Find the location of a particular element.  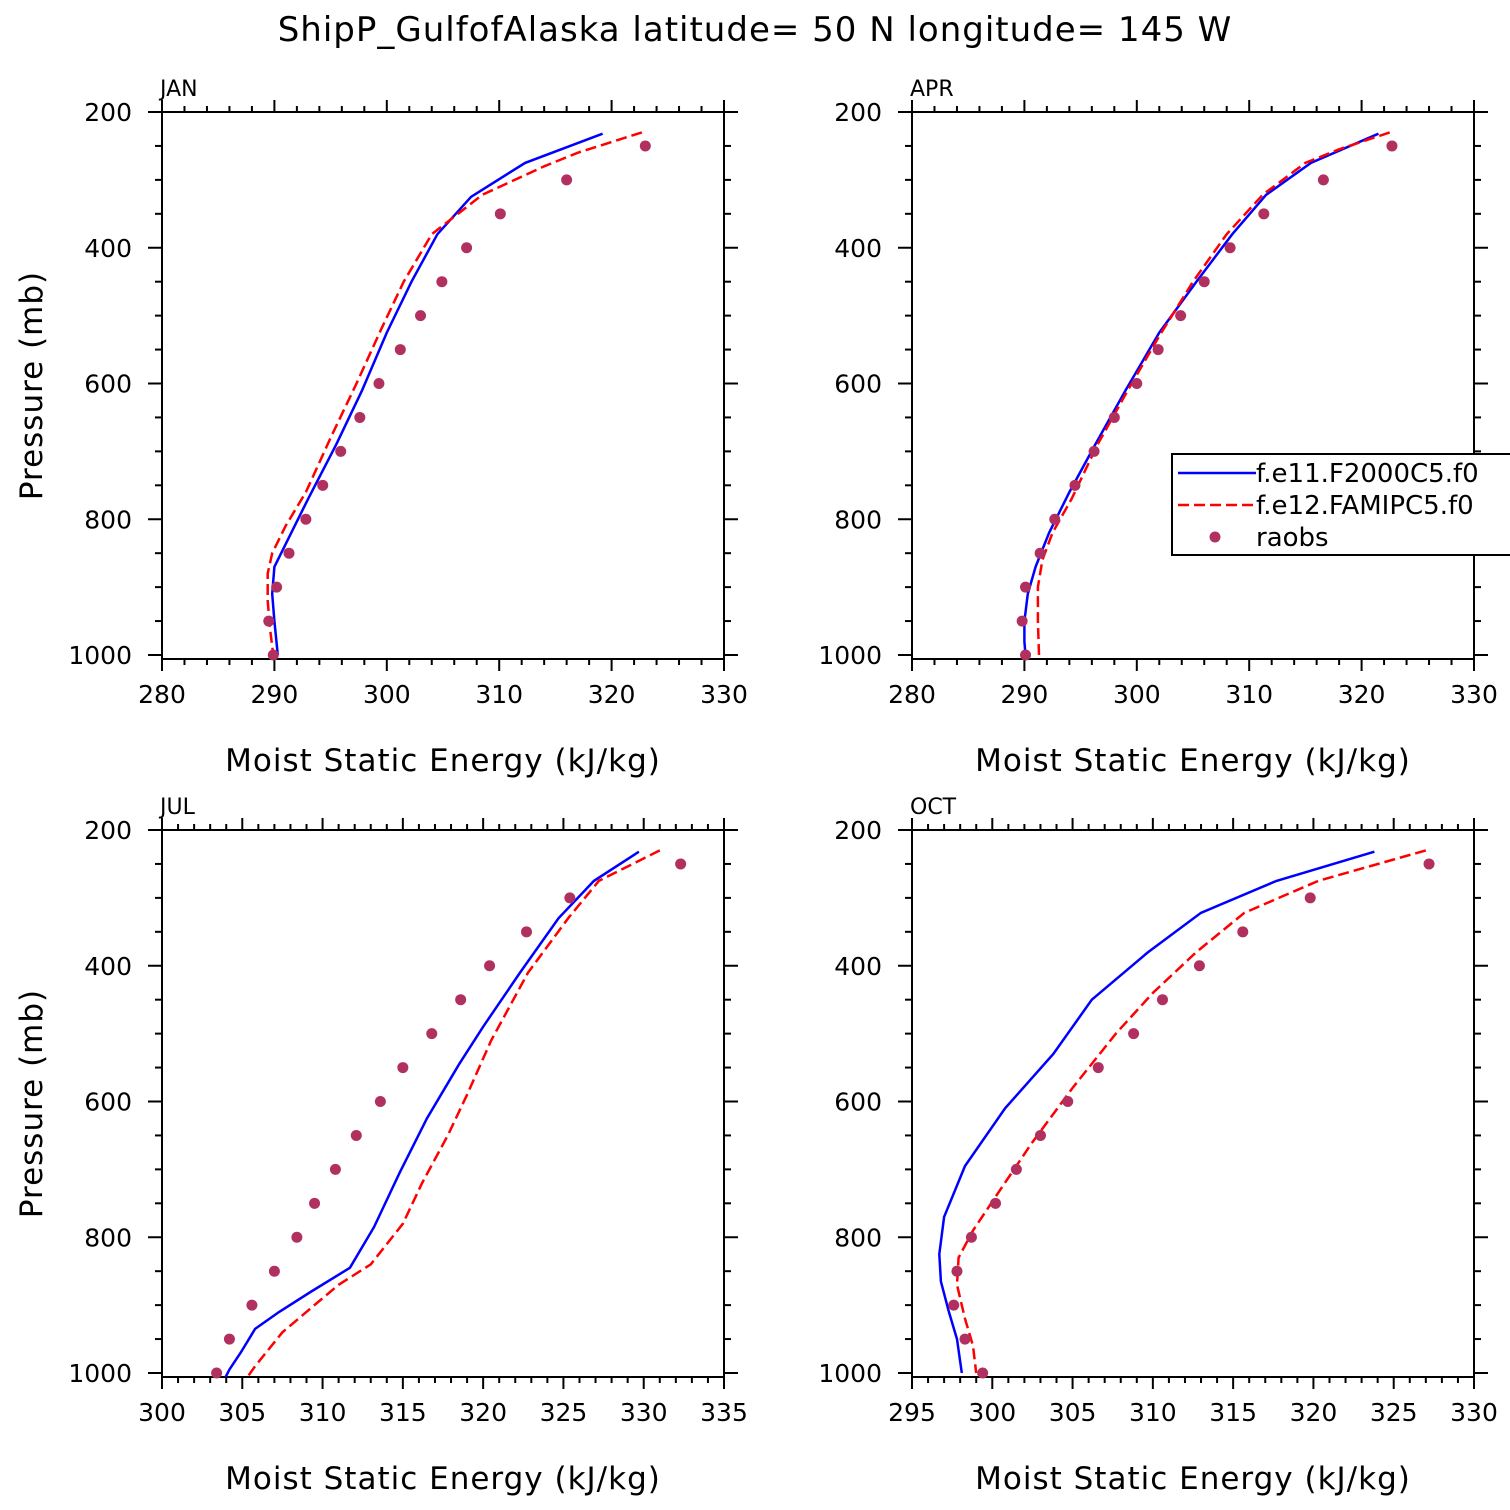

panel-label: JAN is located at coordinates (178, 89).